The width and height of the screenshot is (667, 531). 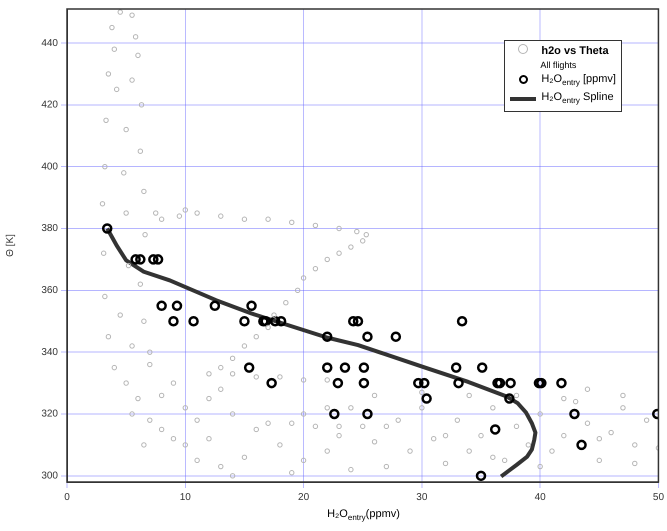 What do you see at coordinates (575, 51) in the screenshot?
I see `legend-label: h2o vs Theta` at bounding box center [575, 51].